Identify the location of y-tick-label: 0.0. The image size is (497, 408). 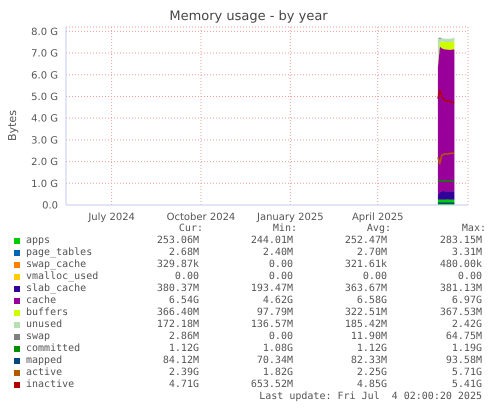
(50, 206).